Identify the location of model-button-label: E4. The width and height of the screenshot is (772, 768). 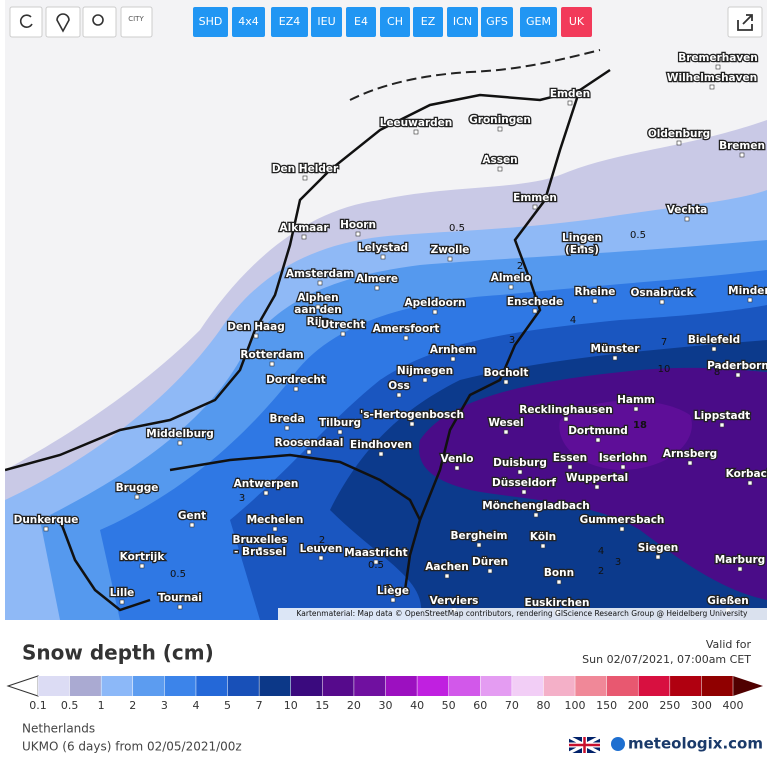
(361, 21).